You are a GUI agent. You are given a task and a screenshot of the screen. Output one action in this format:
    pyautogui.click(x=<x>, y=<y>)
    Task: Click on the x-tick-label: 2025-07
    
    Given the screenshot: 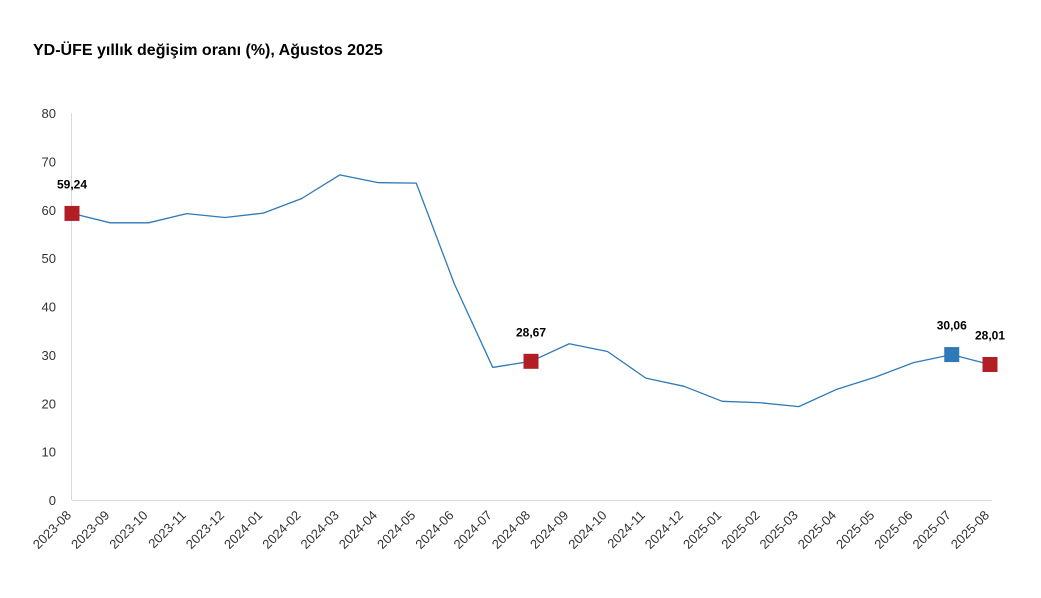 What is the action you would take?
    pyautogui.click(x=932, y=530)
    